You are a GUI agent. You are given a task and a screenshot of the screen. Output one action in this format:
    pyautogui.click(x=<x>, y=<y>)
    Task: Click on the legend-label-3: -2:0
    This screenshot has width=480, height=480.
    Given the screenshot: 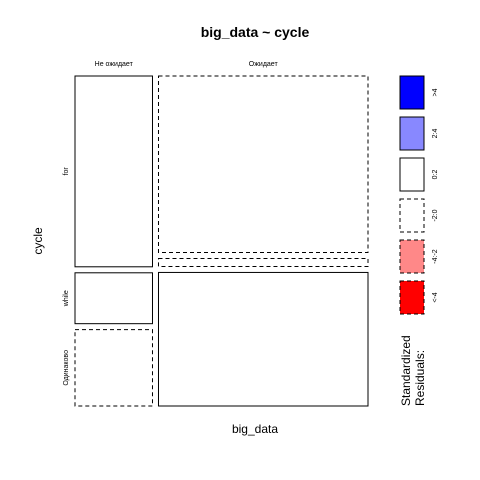 What is the action you would take?
    pyautogui.click(x=435, y=215)
    